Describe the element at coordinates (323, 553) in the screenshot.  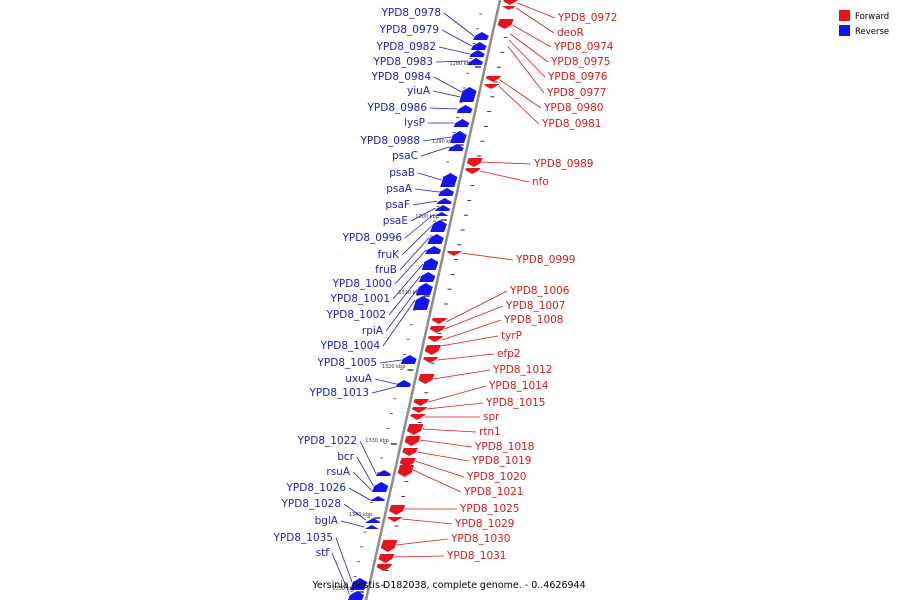
I see `reverse-gene-label: stf` at that location.